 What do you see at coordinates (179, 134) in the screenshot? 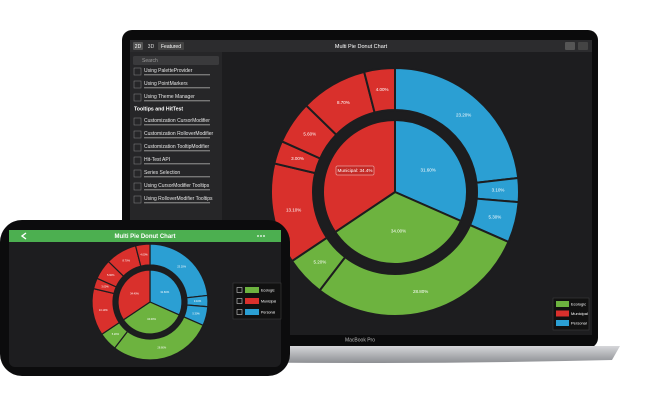
I see `sidebar-item: Customization RolloverModifier` at bounding box center [179, 134].